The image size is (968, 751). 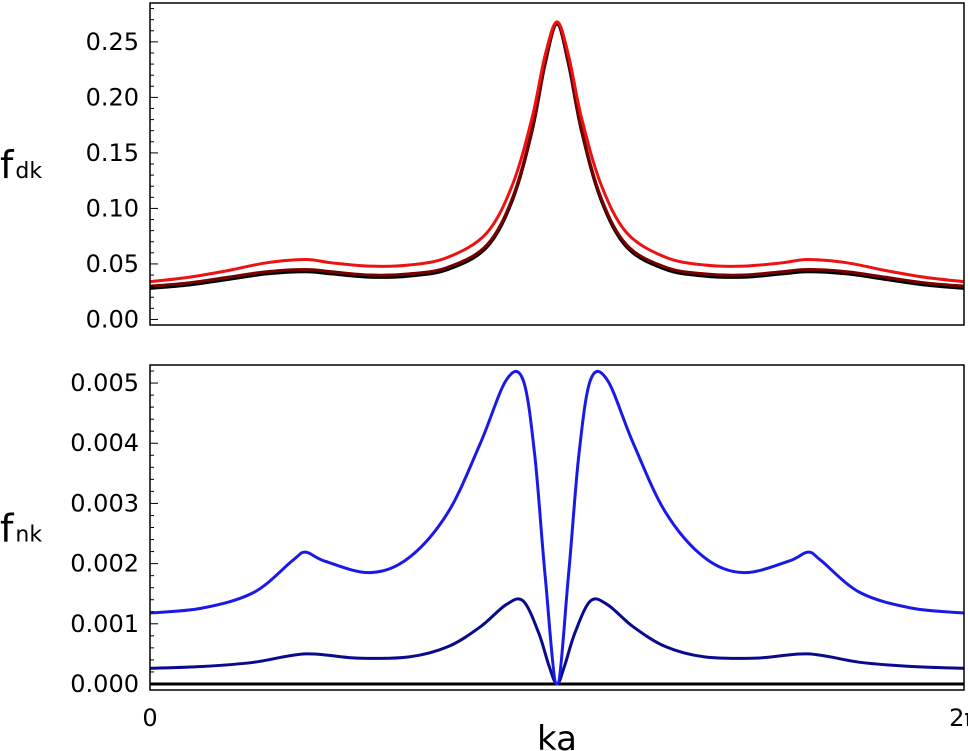 I want to click on panel-1-ytick-label: 0.005, so click(x=104, y=383).